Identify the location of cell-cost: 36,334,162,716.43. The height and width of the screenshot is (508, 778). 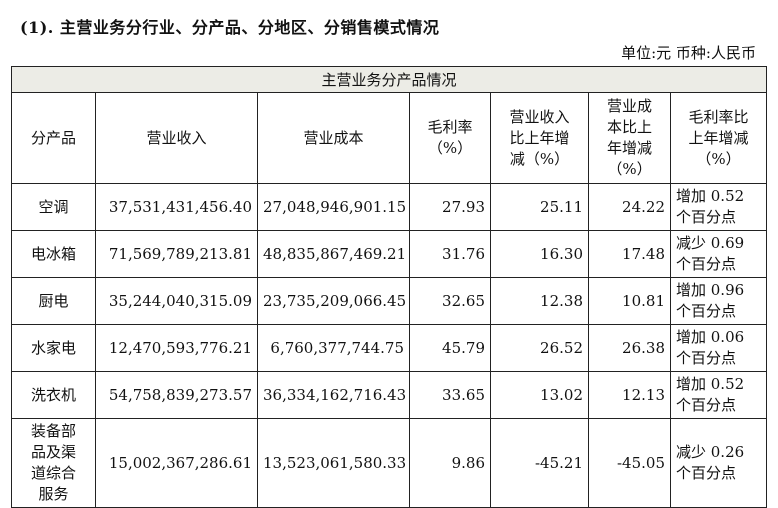
(333, 395).